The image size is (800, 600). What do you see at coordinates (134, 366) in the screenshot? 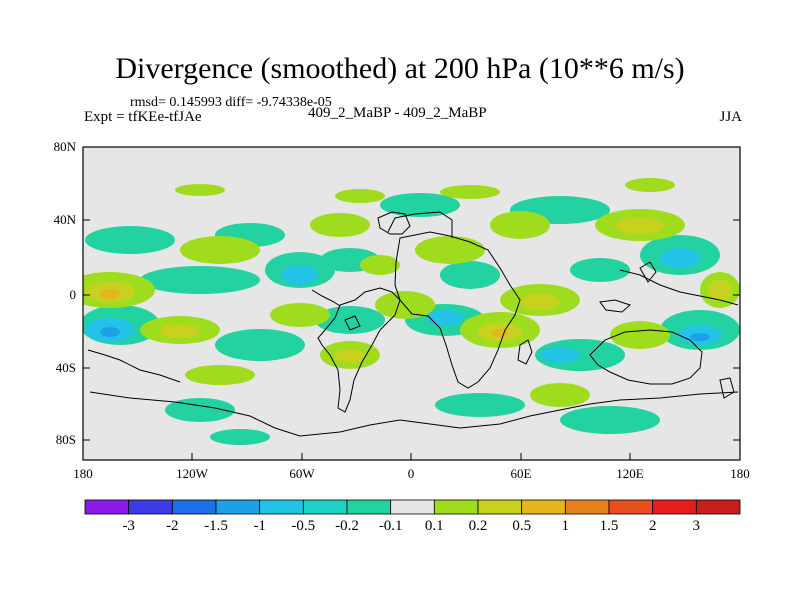
I see `coastline-na-west` at bounding box center [134, 366].